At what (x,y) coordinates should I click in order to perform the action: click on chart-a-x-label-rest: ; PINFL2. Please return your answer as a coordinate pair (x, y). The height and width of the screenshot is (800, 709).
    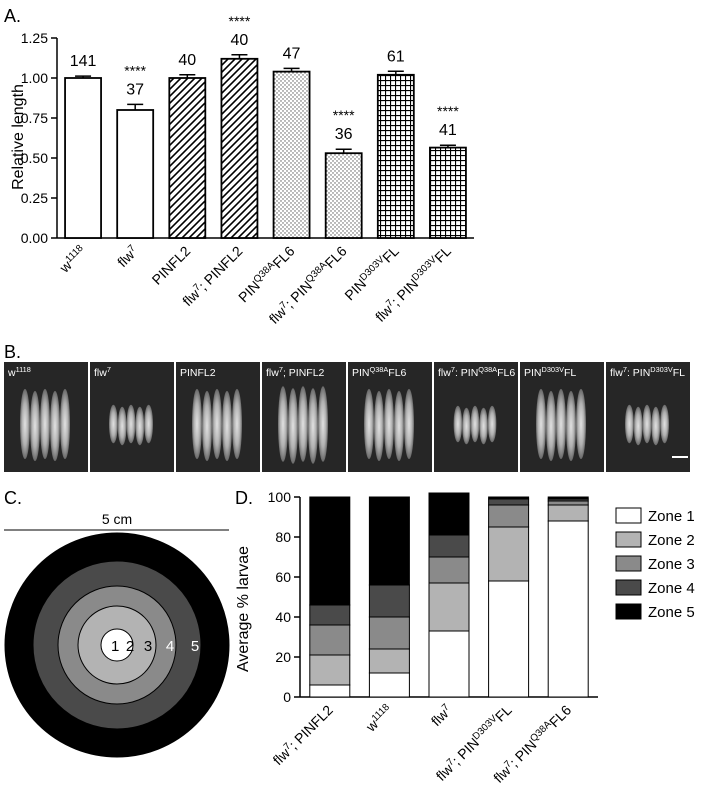
    Looking at the image, I should click on (220, 268).